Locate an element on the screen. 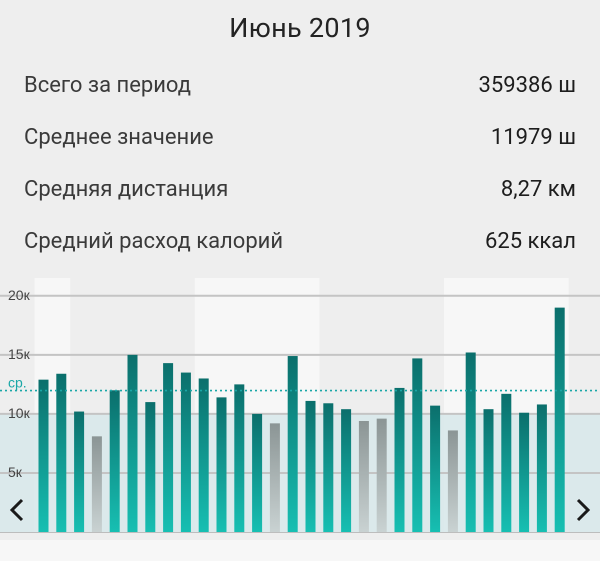 The width and height of the screenshot is (600, 561). prev-month-button is located at coordinates (17, 510).